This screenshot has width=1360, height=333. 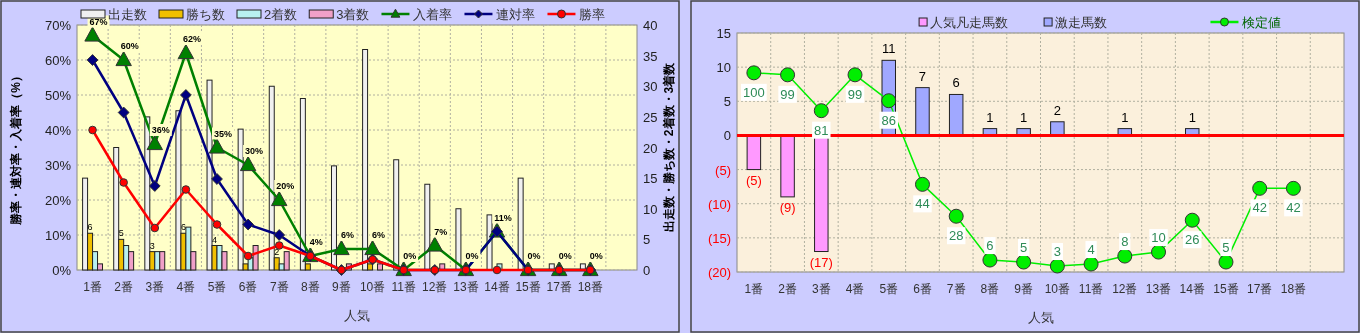 I want to click on y-tick-label: 10%, so click(x=58, y=235).